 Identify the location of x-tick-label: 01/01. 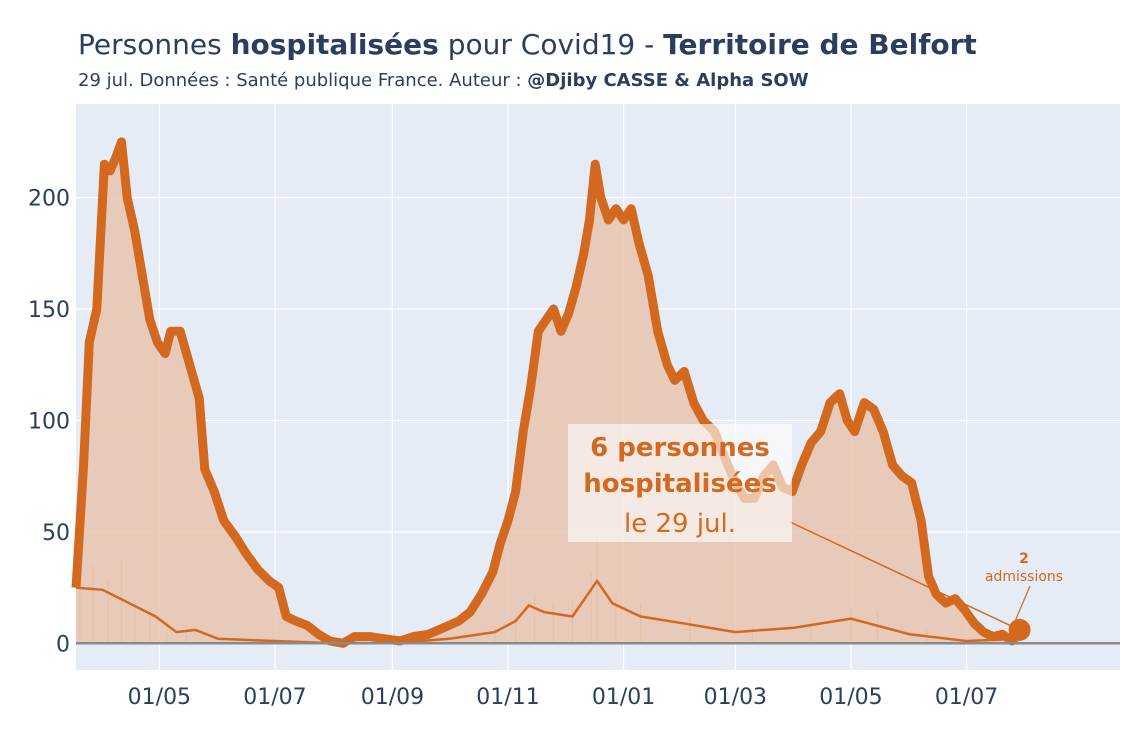
(623, 697).